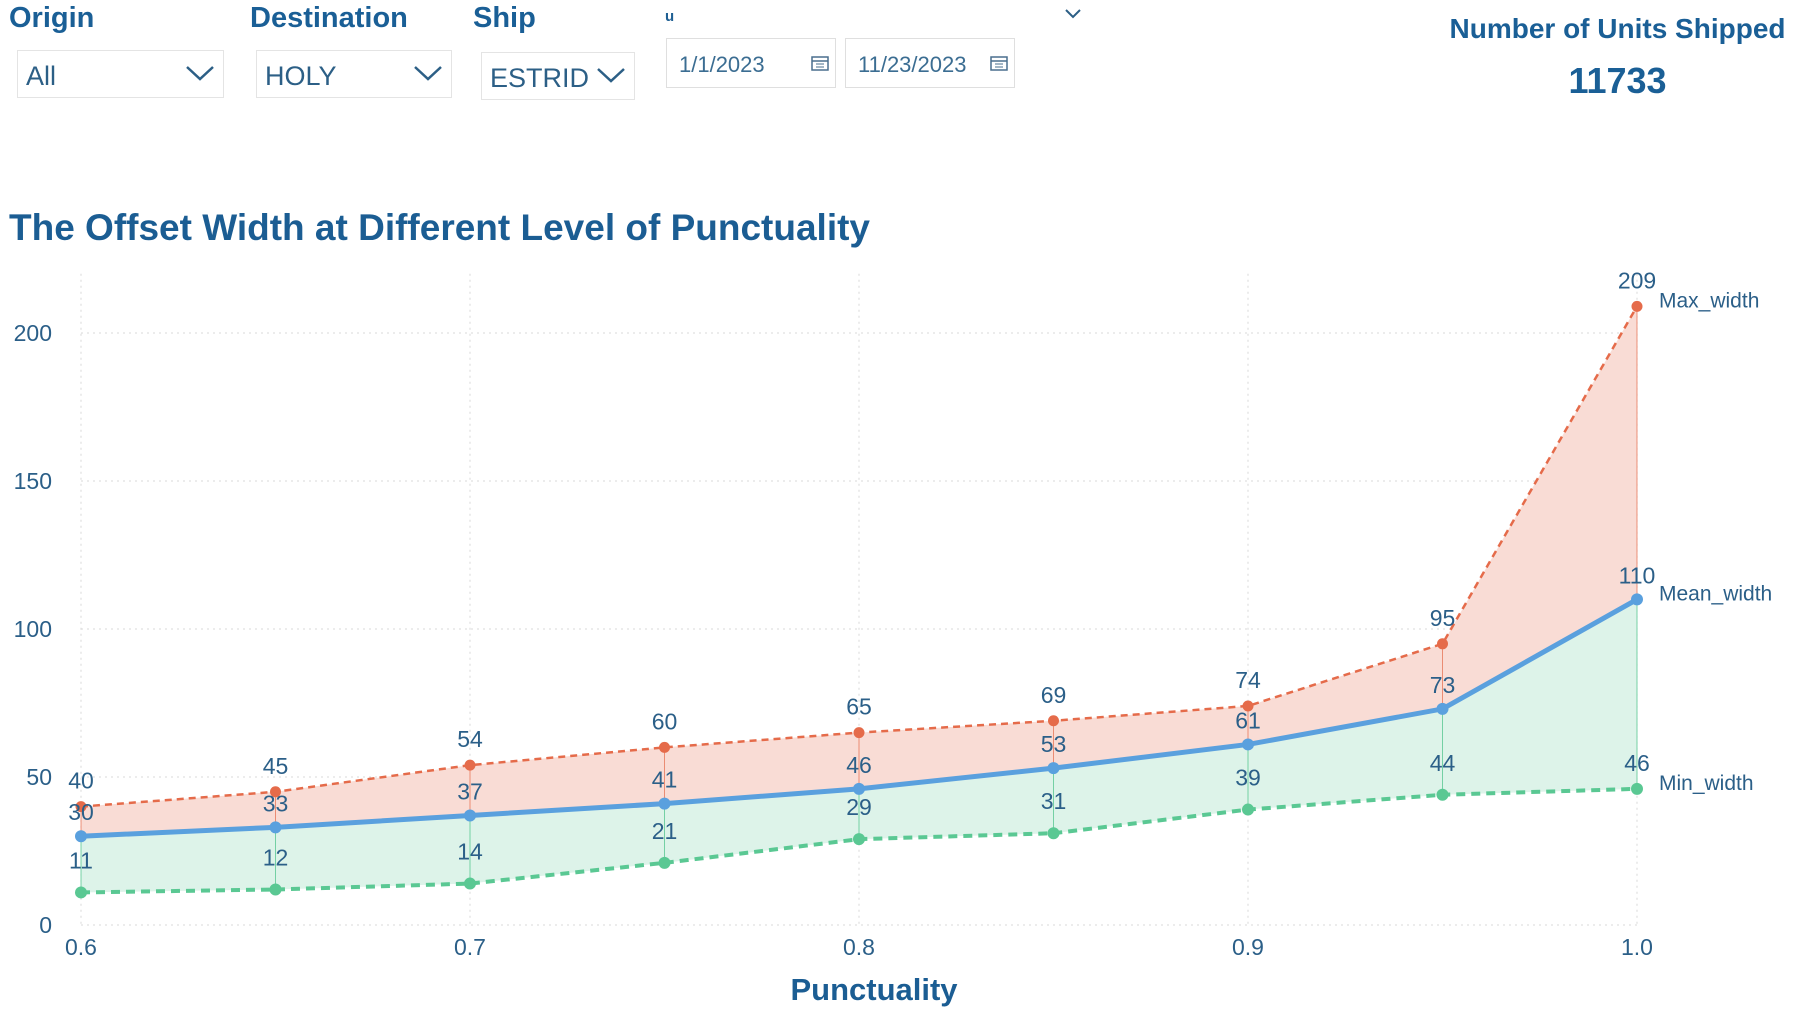  I want to click on origin-dropdown: All, so click(120, 74).